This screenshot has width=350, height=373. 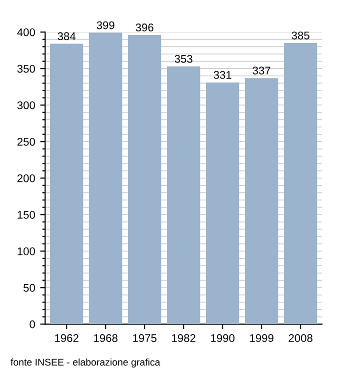 What do you see at coordinates (26, 214) in the screenshot?
I see `y-tick-label: 150` at bounding box center [26, 214].